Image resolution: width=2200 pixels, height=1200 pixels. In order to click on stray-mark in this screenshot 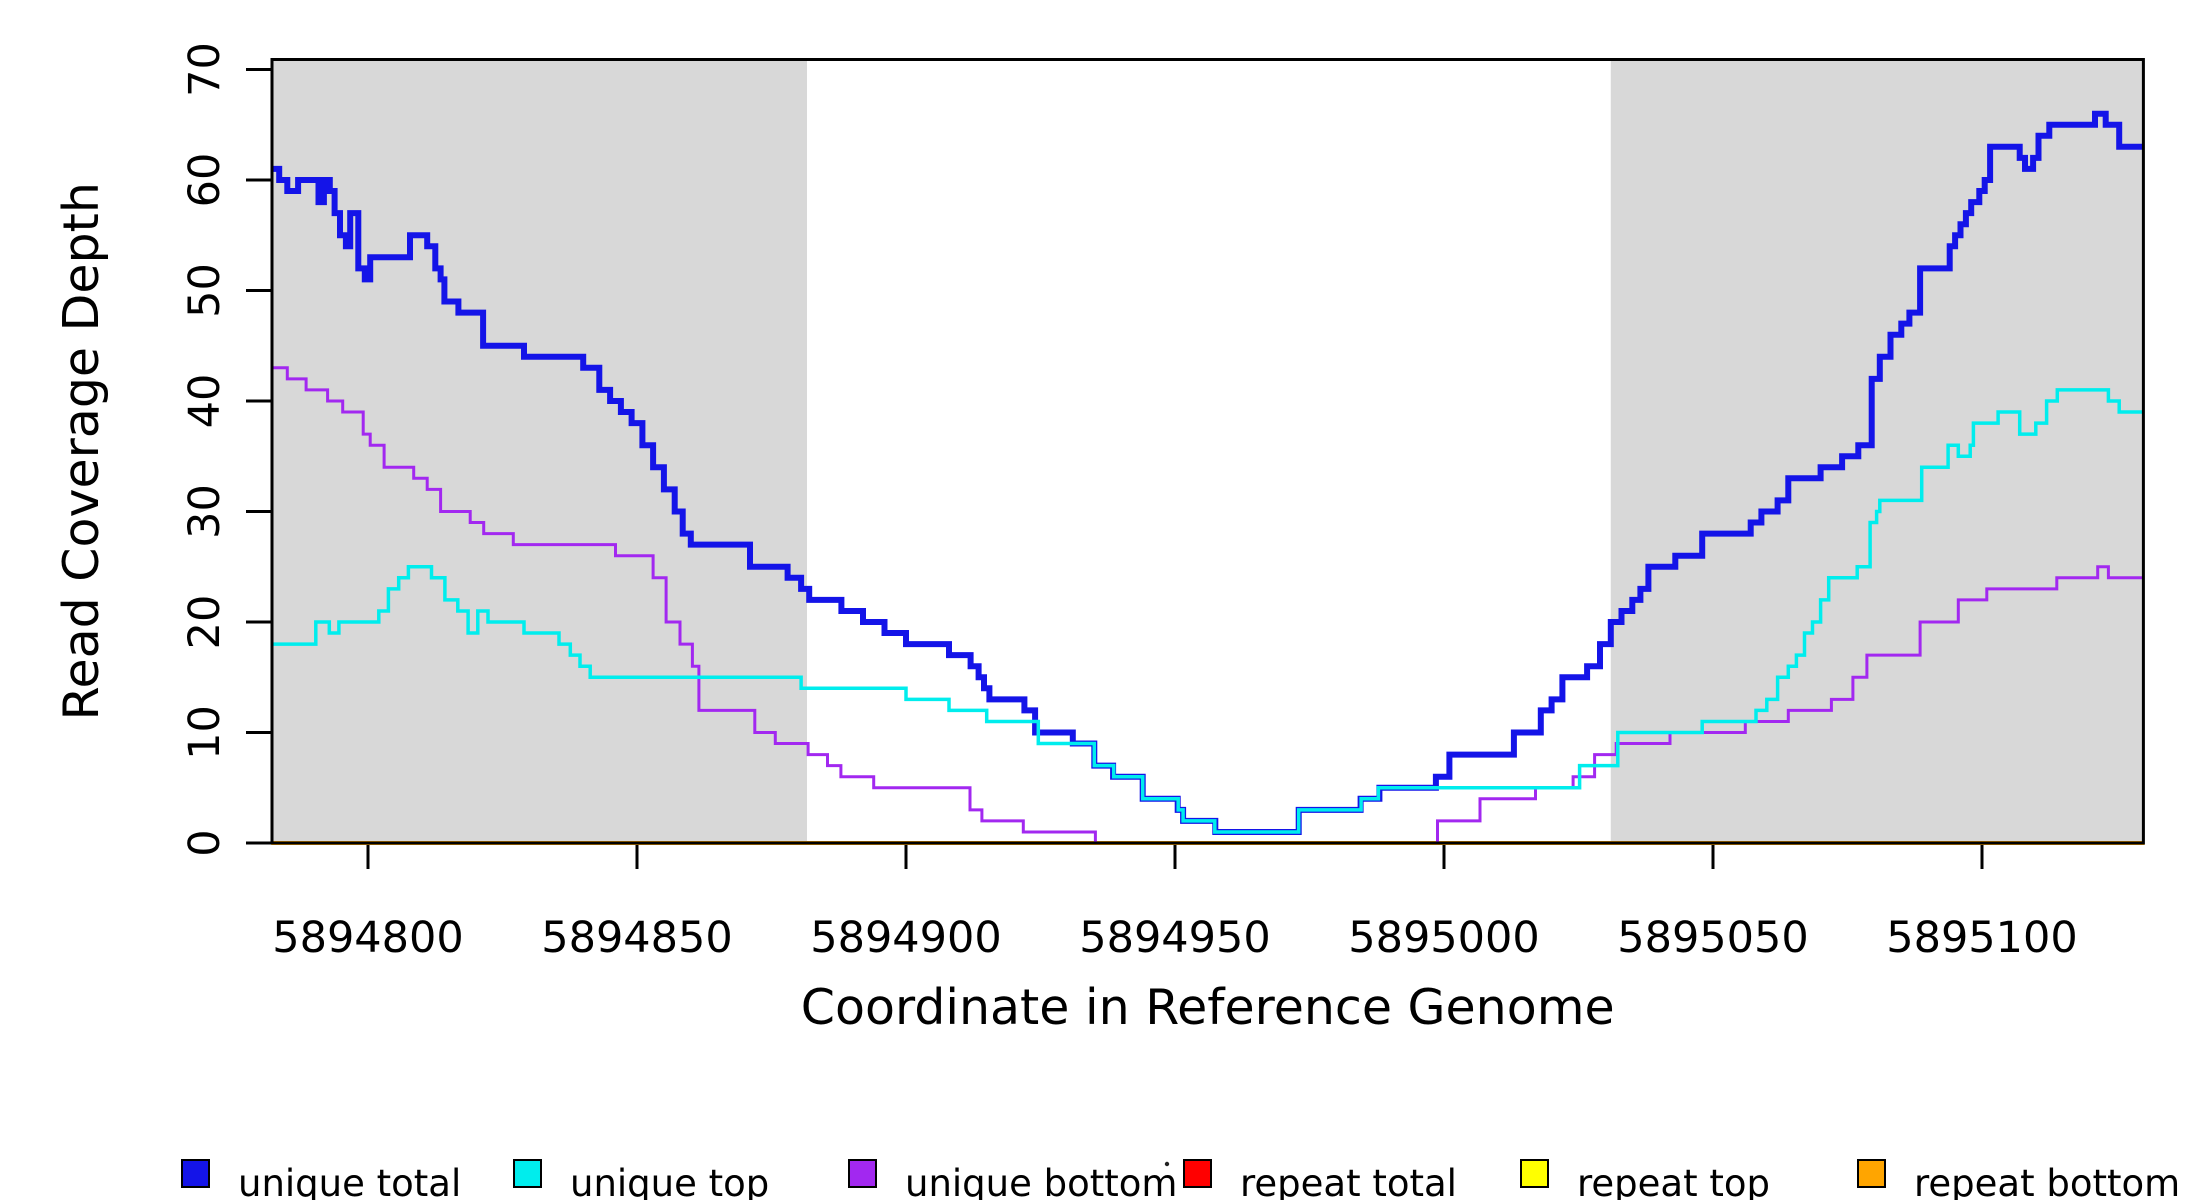, I will do `click(1167, 1164)`.